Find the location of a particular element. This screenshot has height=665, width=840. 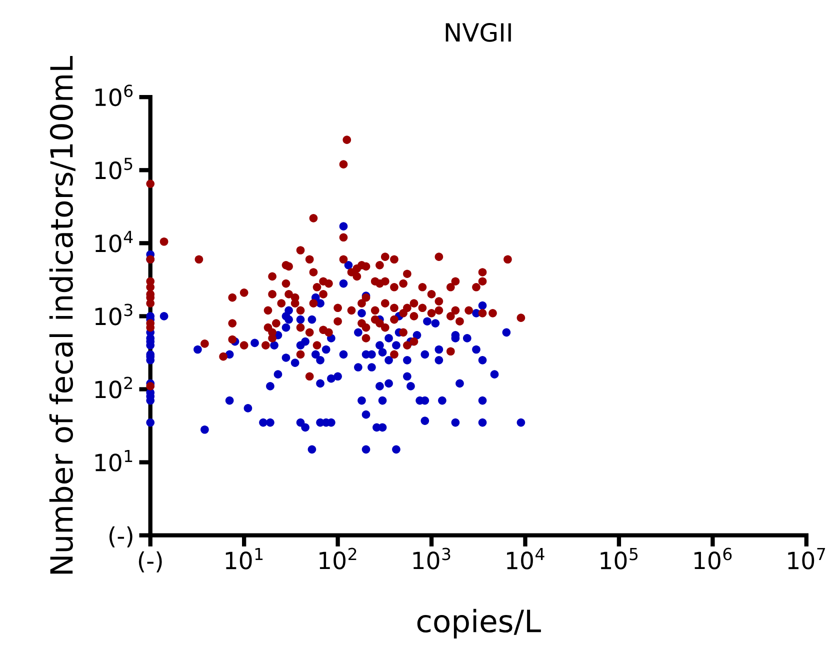

x-tick-label: 10$^{5}$ is located at coordinates (619, 559).